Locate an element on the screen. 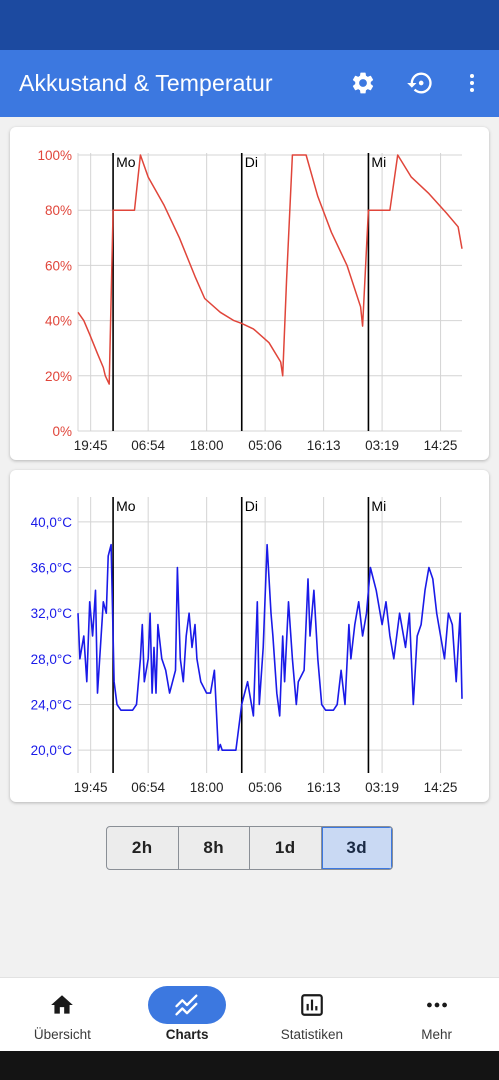  temperature-series-line is located at coordinates (270, 647).